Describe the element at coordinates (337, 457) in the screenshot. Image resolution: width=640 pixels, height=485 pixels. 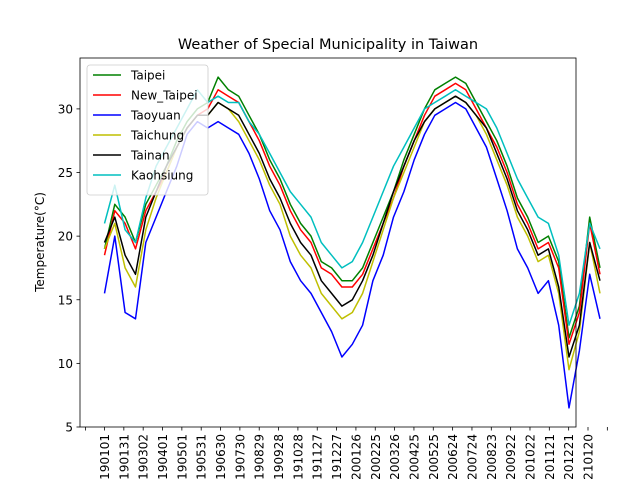
I see `x-tick-label: 191227` at that location.